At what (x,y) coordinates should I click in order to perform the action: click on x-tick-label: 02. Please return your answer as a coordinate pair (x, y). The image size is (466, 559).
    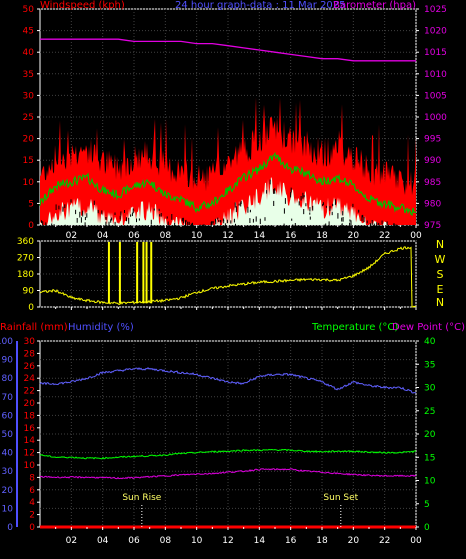
    Looking at the image, I should click on (71, 236).